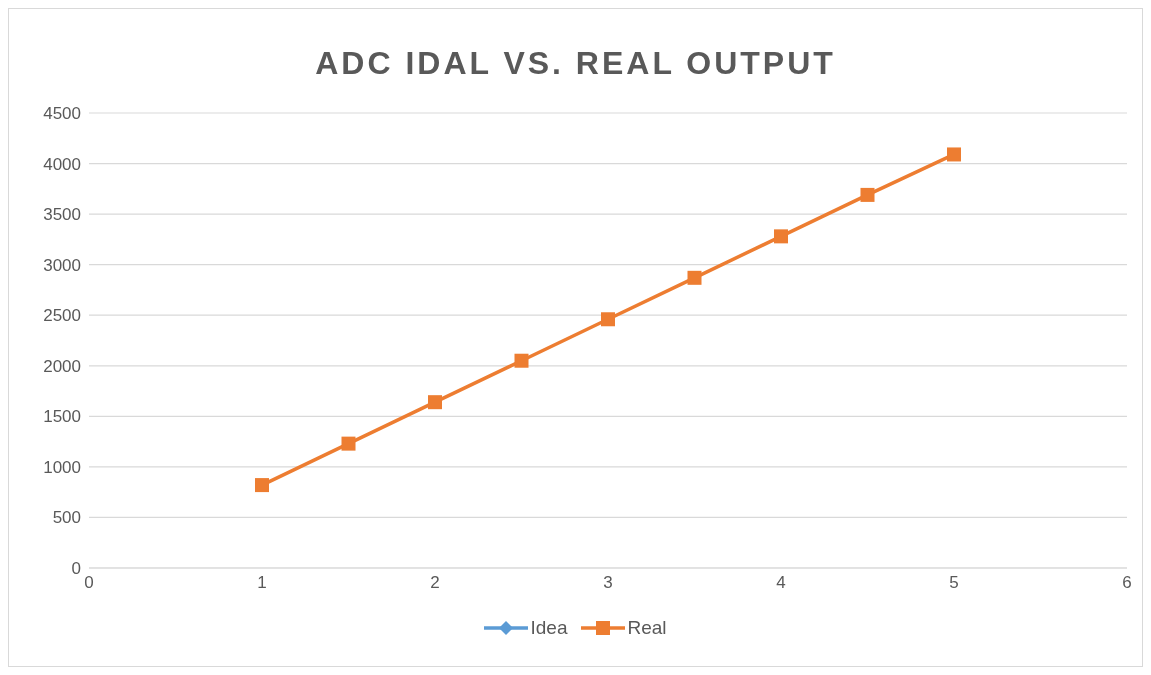  Describe the element at coordinates (66, 518) in the screenshot. I see `y-tick-label: 500` at that location.